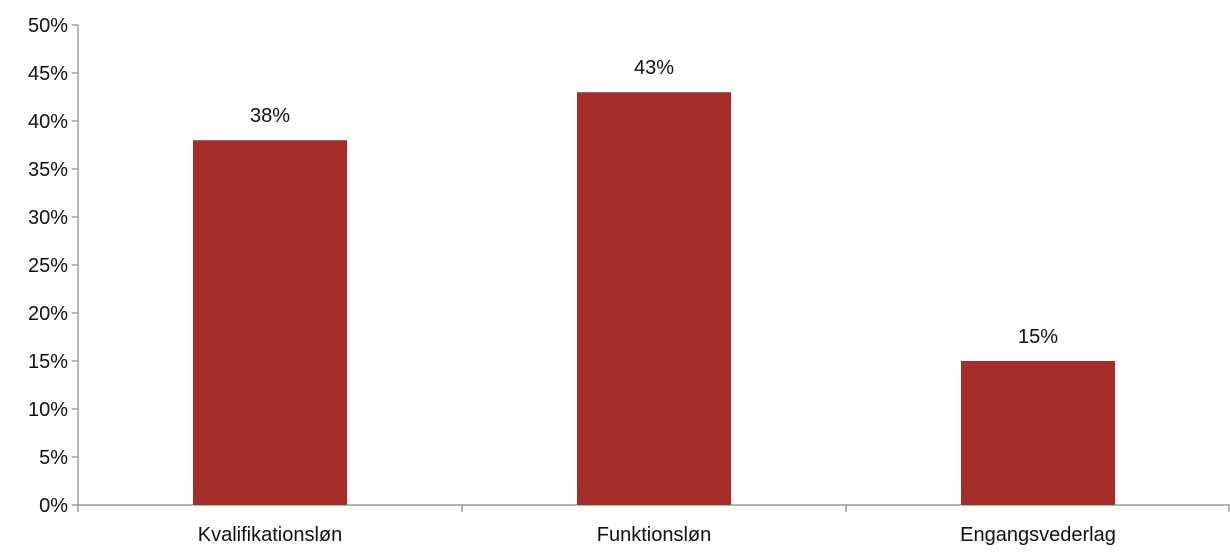 This screenshot has height=557, width=1230. I want to click on y-tick-label: 5%, so click(53, 458).